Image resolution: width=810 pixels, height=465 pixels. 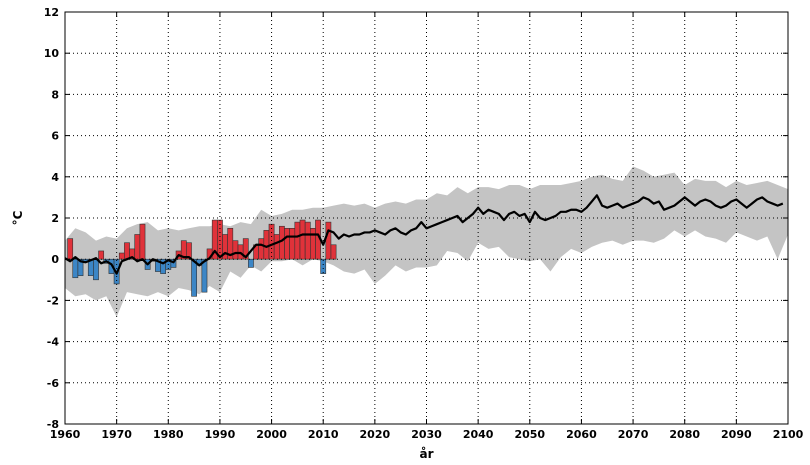 I want to click on x-axis-title: år, so click(x=426, y=454).